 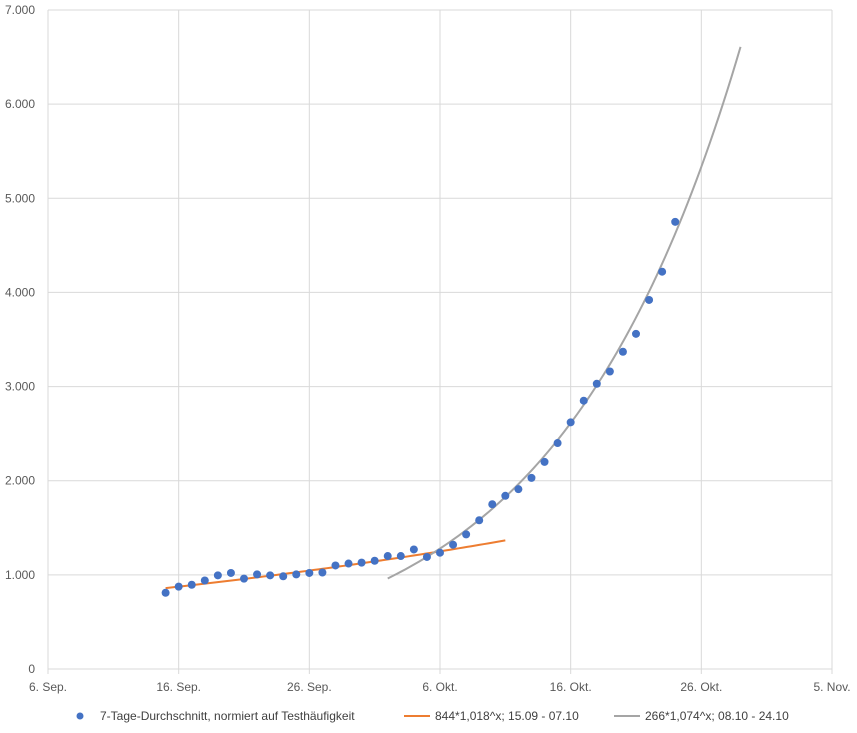 What do you see at coordinates (20, 292) in the screenshot?
I see `y-tick-label: 4.000` at bounding box center [20, 292].